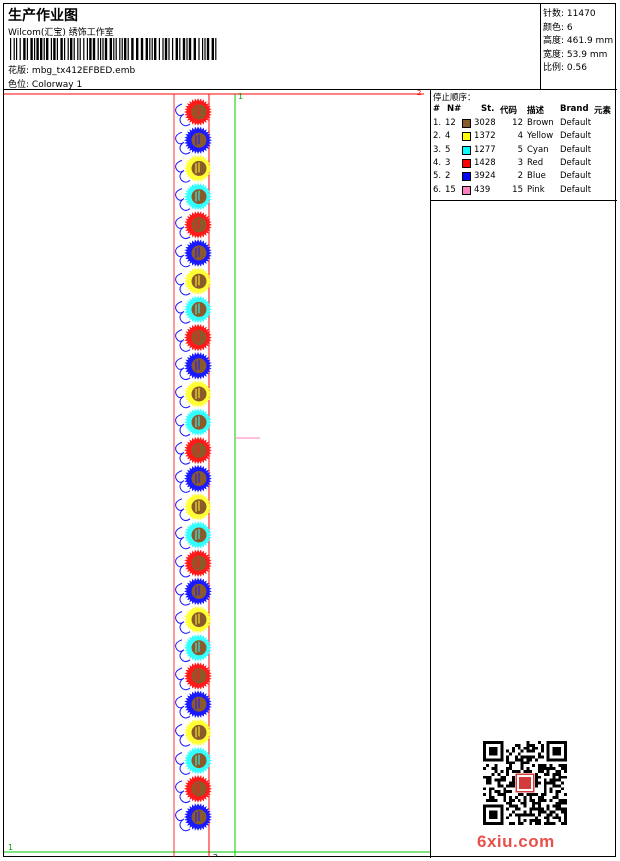  I want to click on row-code: 15, so click(517, 189).